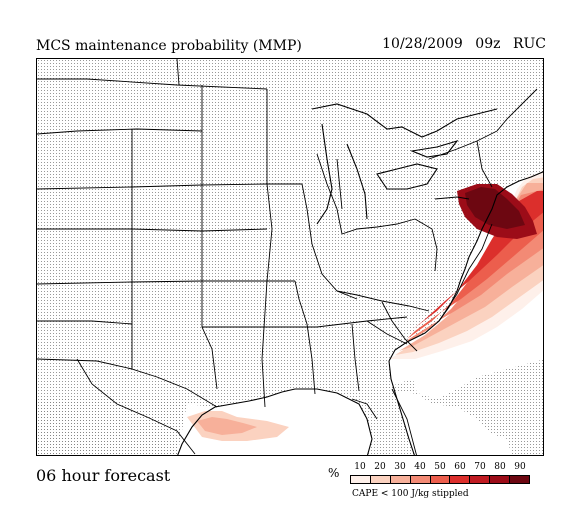  What do you see at coordinates (420, 467) in the screenshot?
I see `legend-tick-label: 40` at bounding box center [420, 467].